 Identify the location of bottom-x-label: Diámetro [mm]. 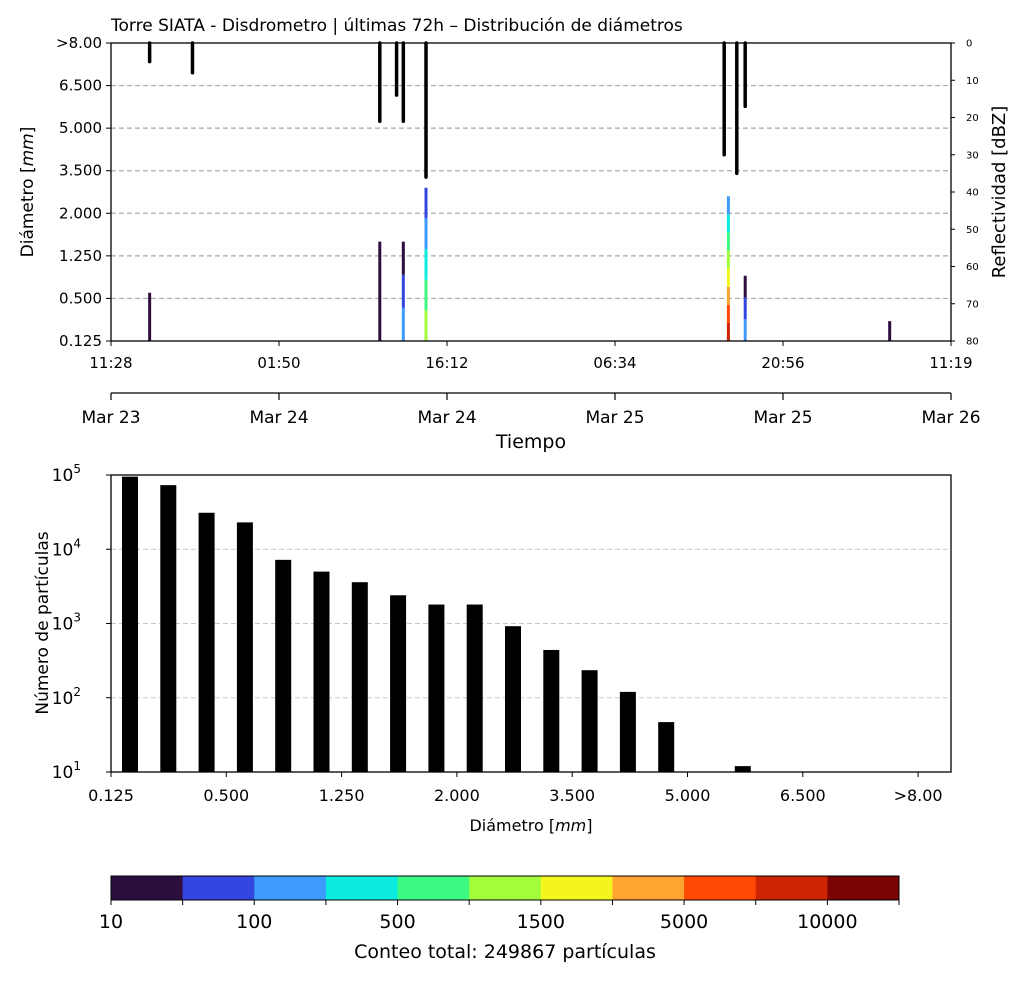
(530, 825).